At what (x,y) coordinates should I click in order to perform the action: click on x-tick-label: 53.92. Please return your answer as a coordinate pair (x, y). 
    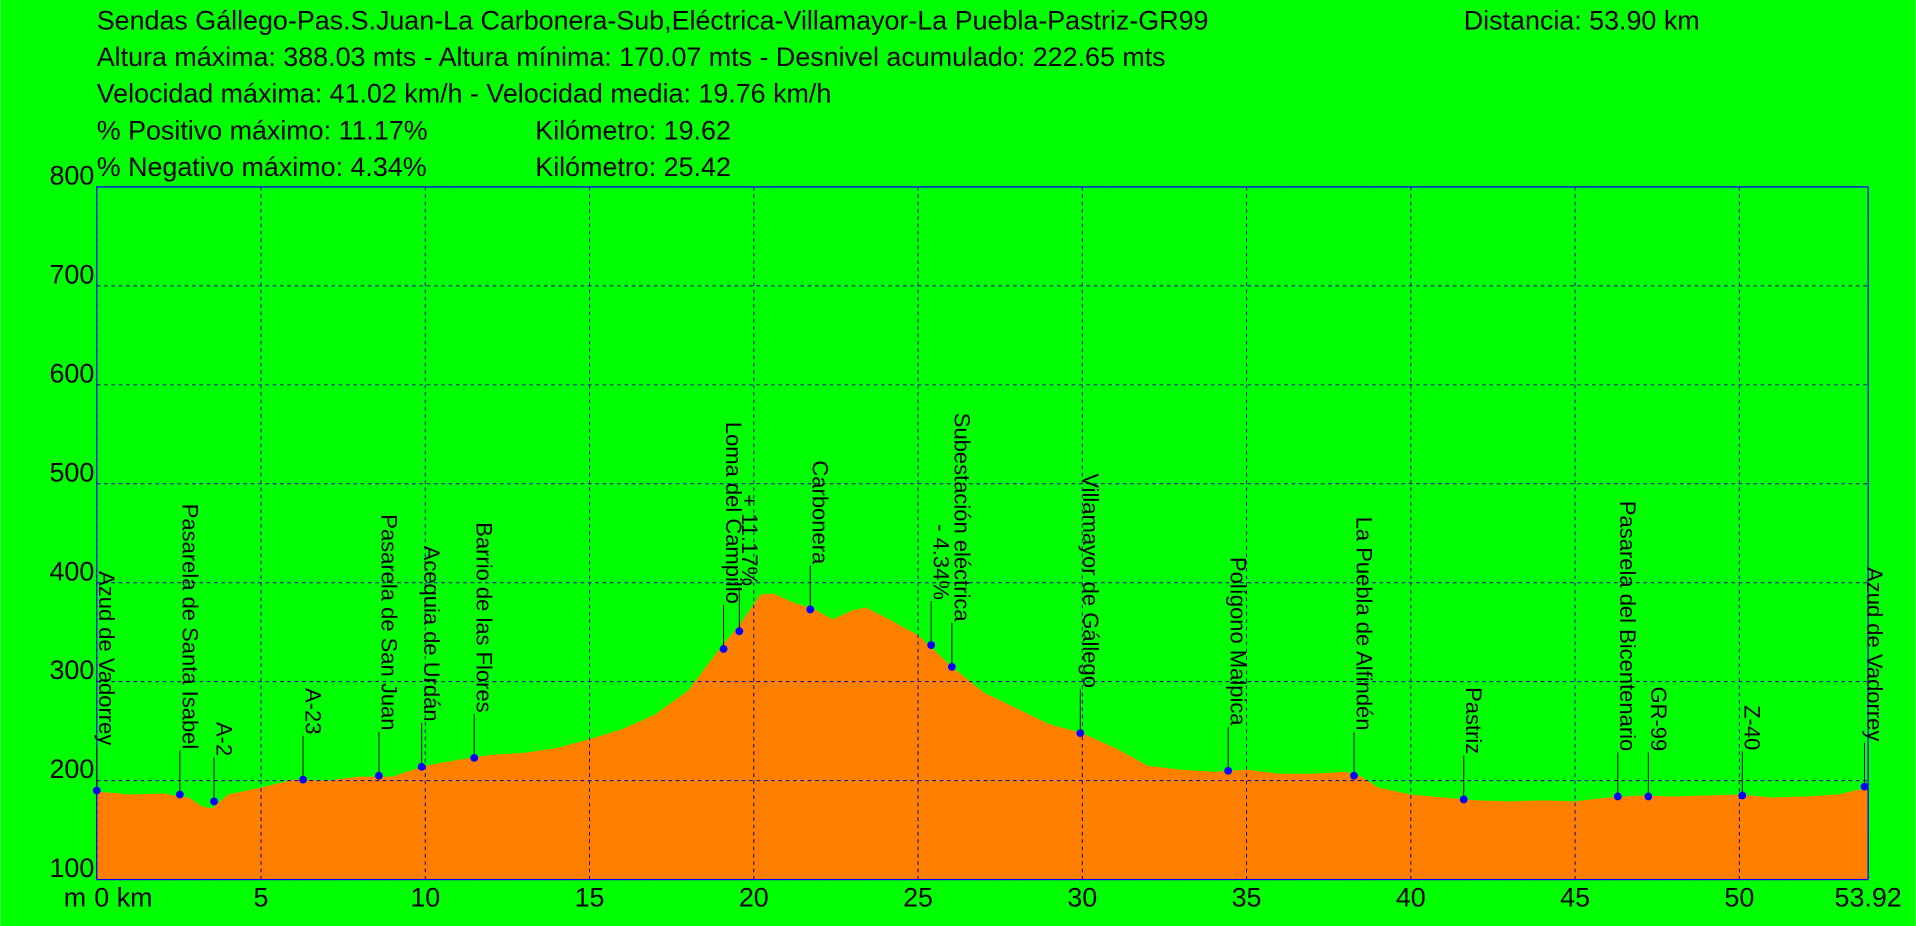
    Looking at the image, I should click on (1868, 897).